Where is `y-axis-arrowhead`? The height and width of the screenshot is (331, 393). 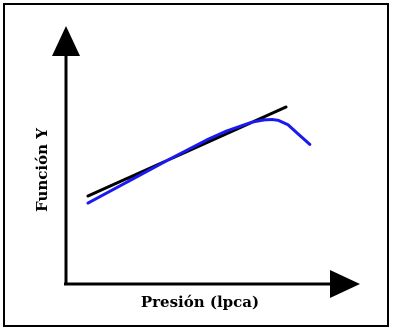 y-axis-arrowhead is located at coordinates (66, 41).